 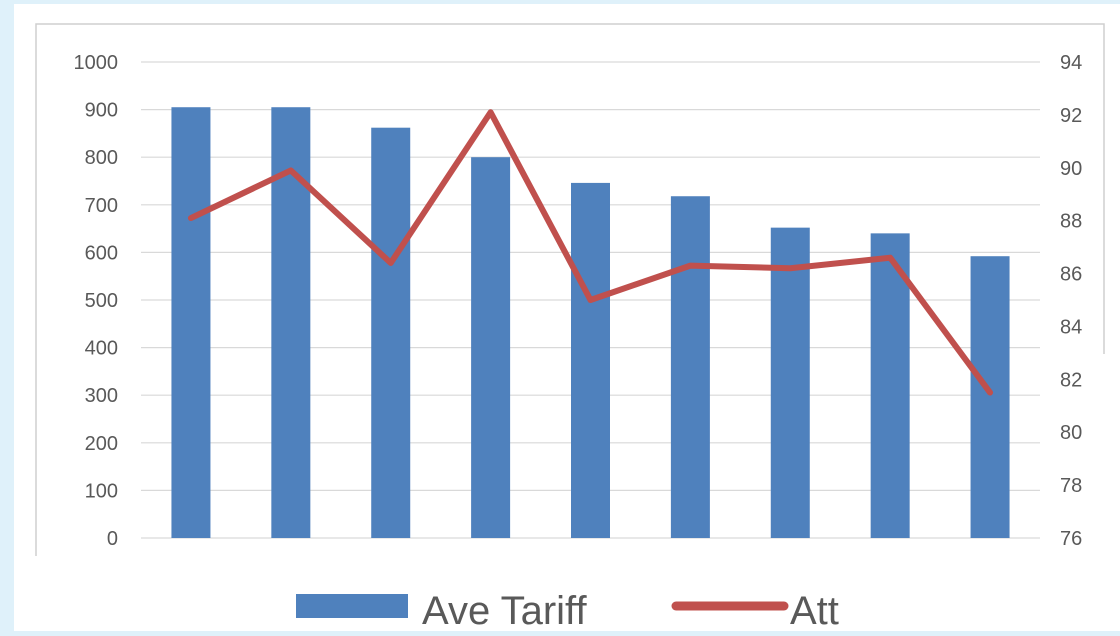 What do you see at coordinates (101, 444) in the screenshot?
I see `y-left-tick-label: 200` at bounding box center [101, 444].